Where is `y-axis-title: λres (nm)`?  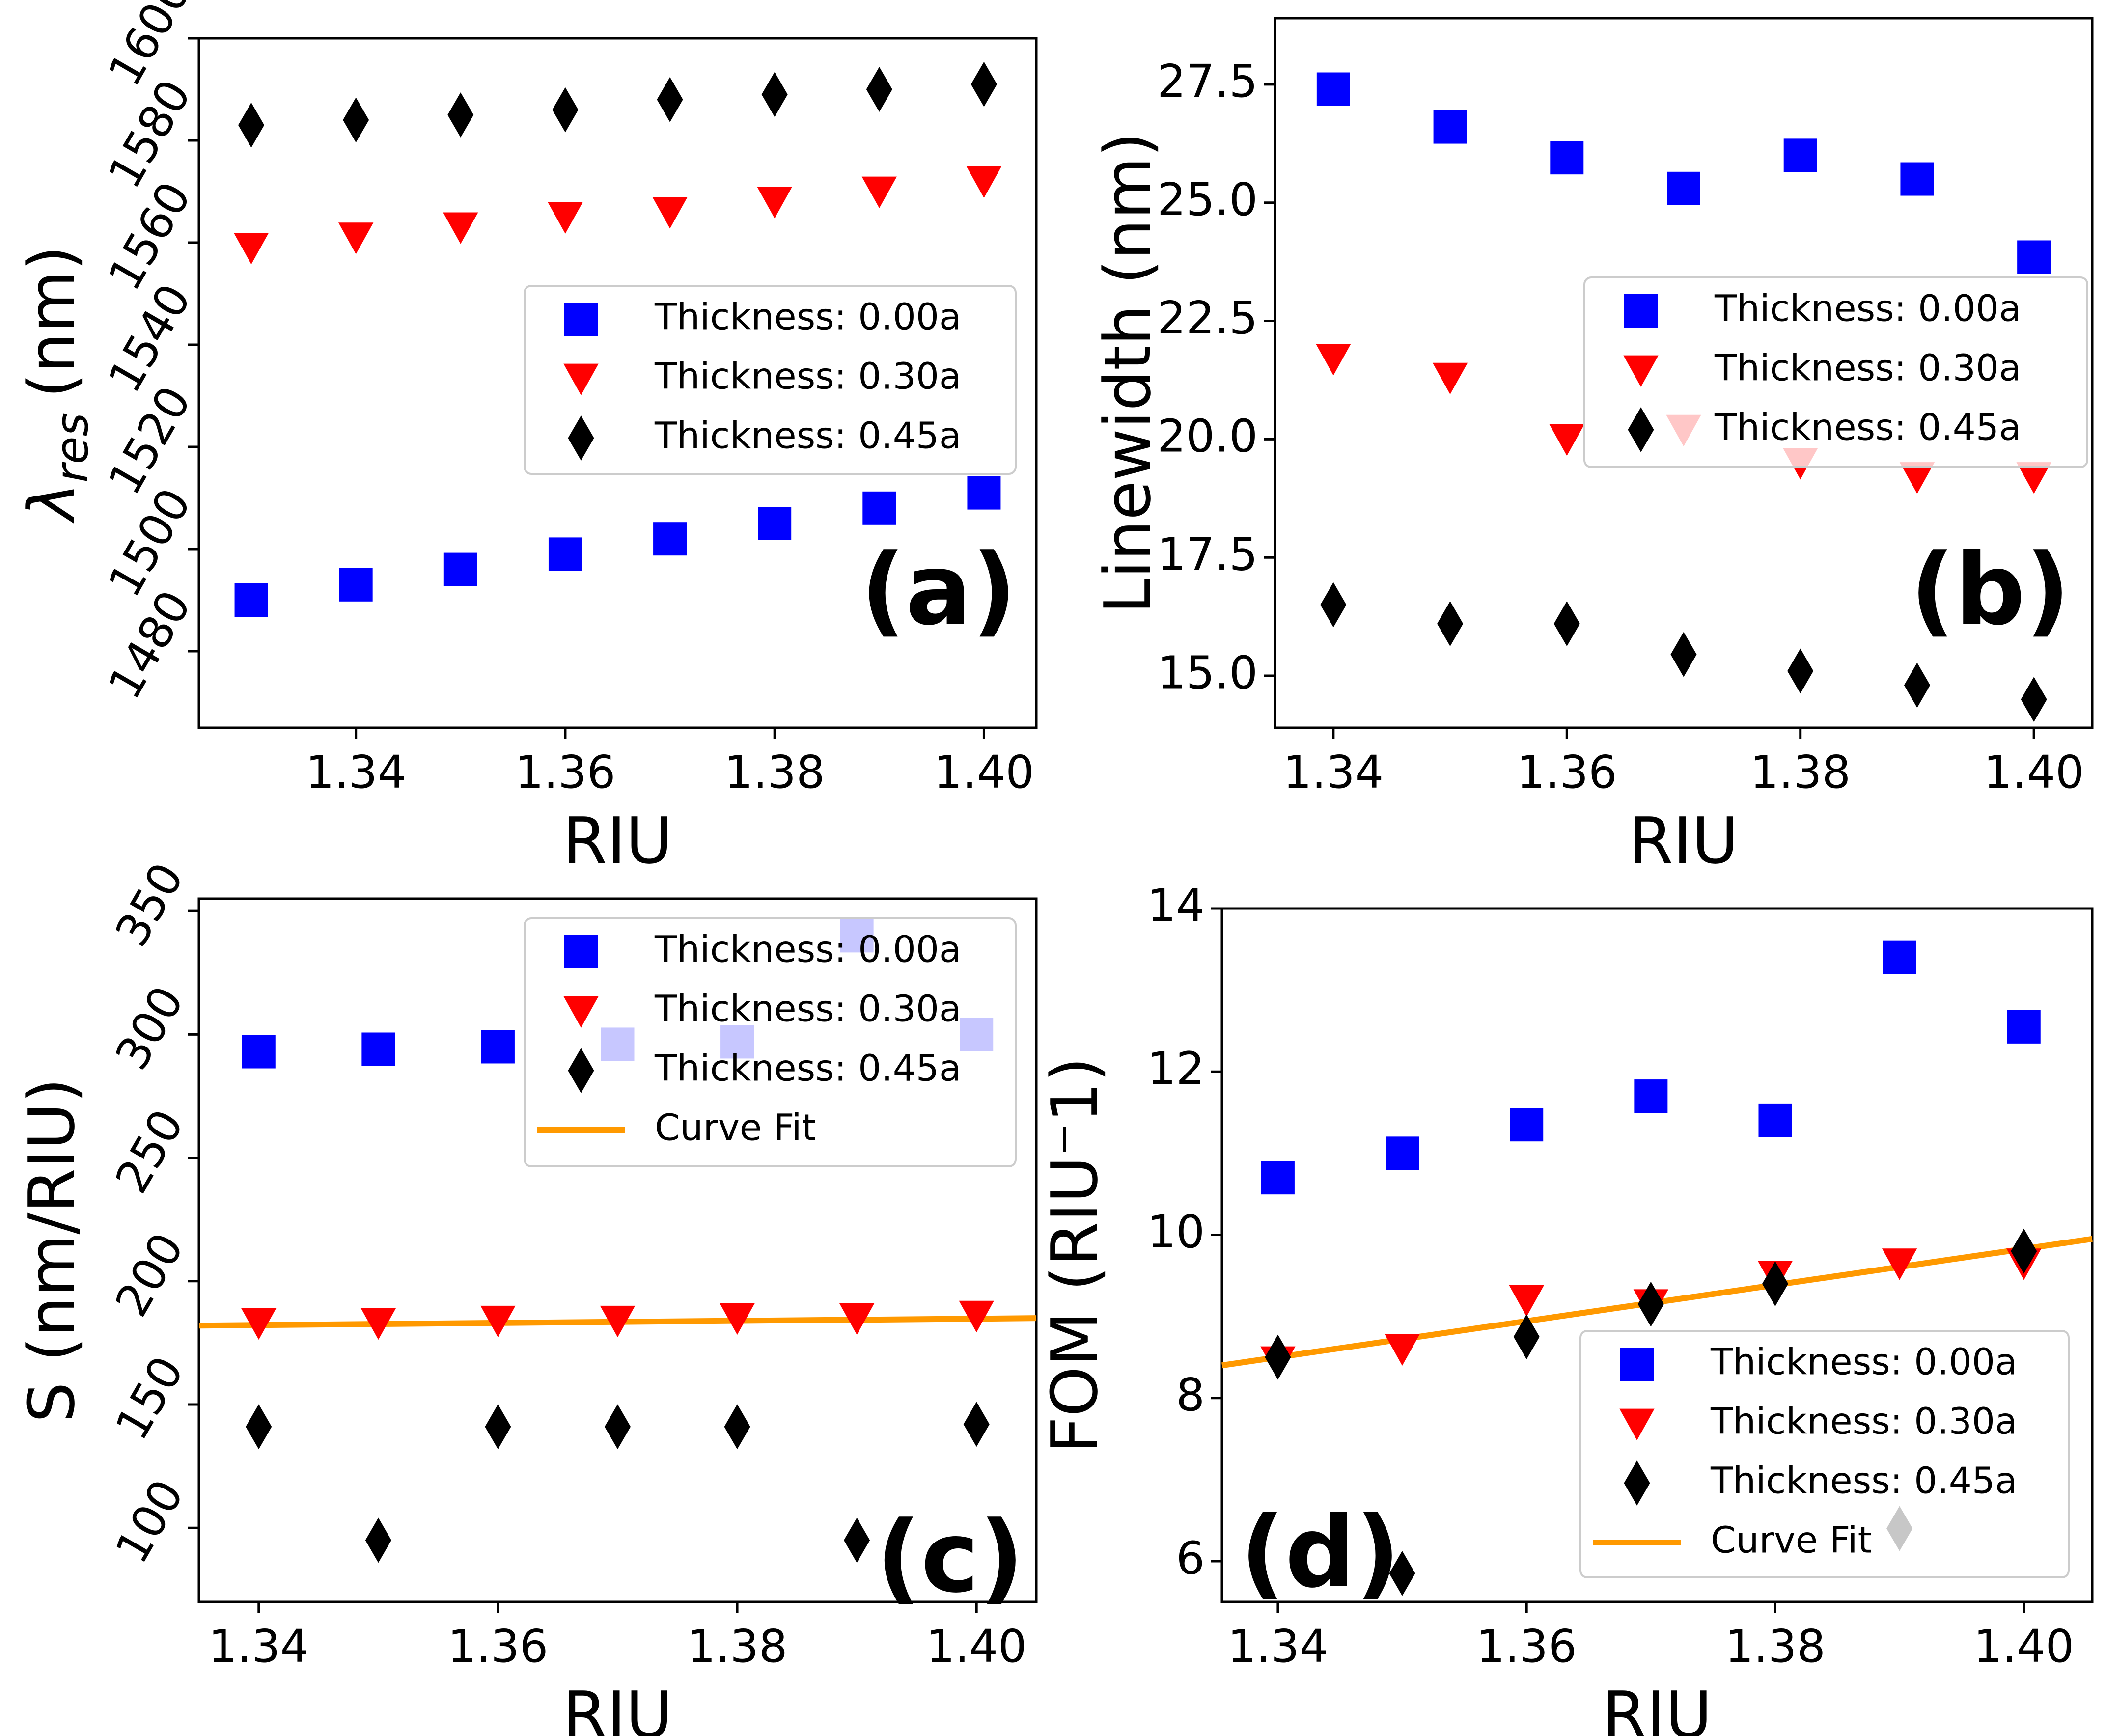 y-axis-title: λres (nm) is located at coordinates (56, 385).